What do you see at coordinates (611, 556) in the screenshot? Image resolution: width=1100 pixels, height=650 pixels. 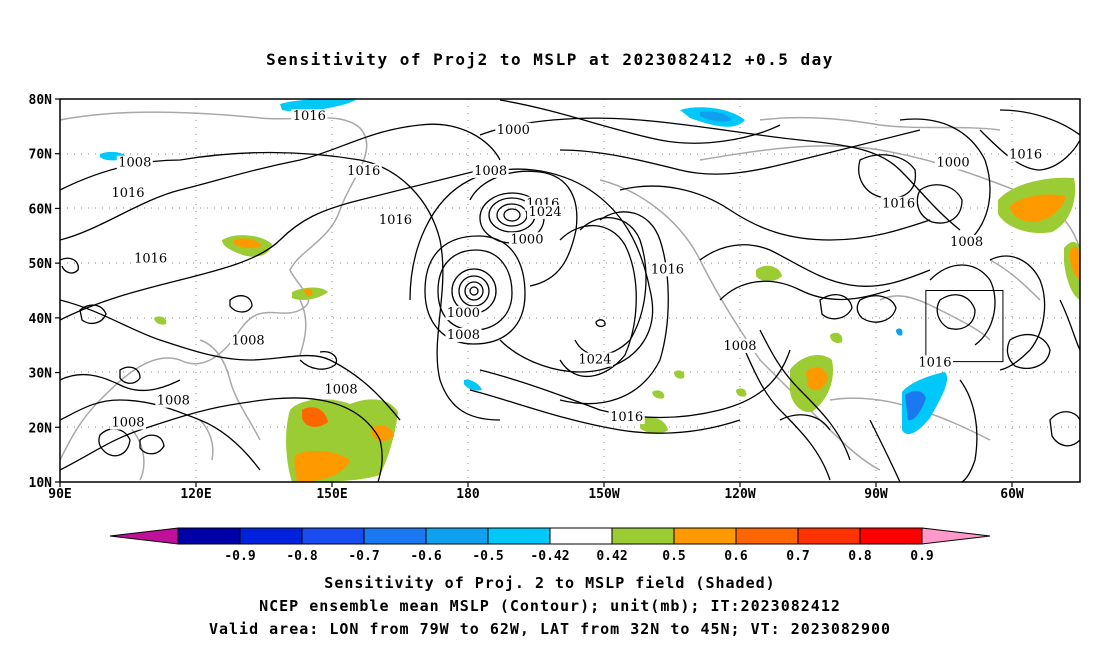 I see `colorbar-label: 0.42` at bounding box center [611, 556].